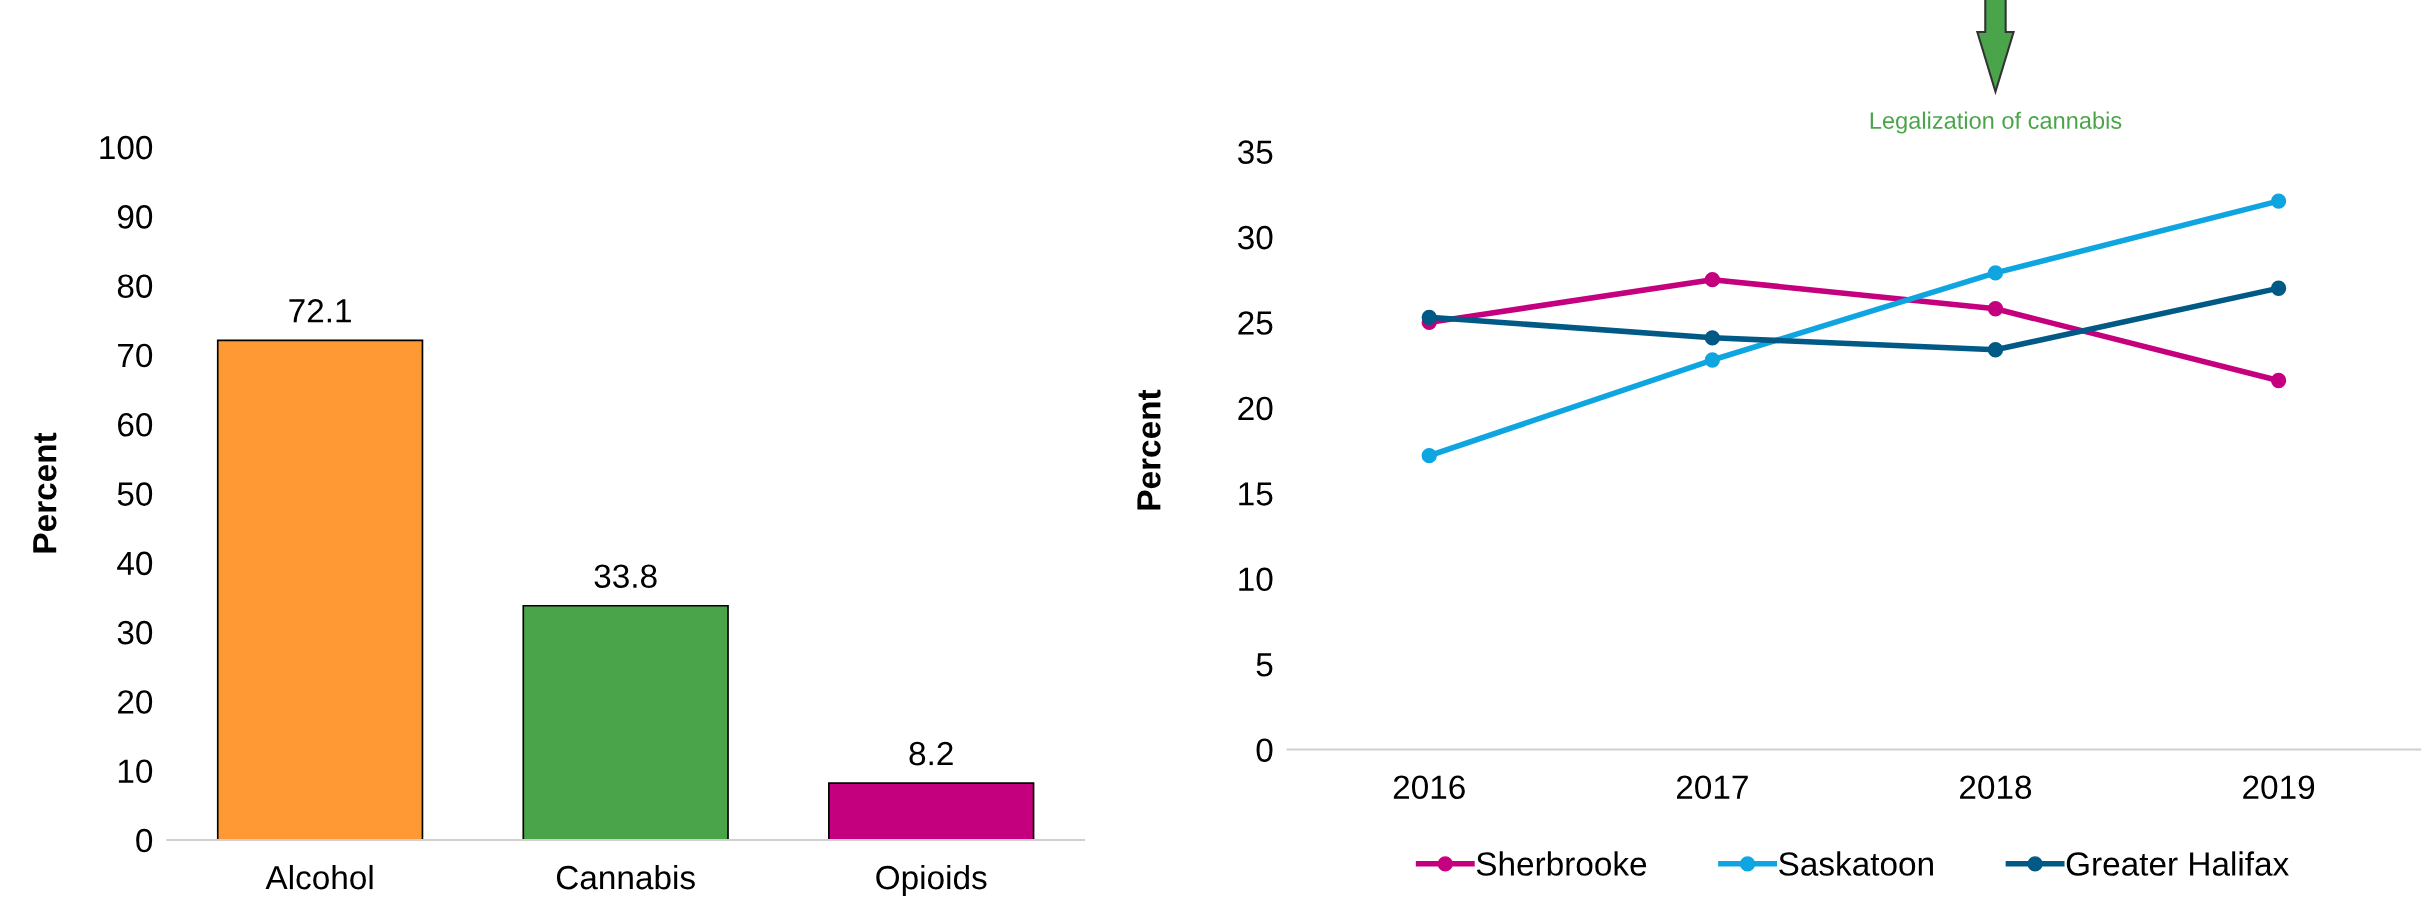 Image resolution: width=2425 pixels, height=913 pixels. I want to click on data-label: 8.2, so click(931, 753).